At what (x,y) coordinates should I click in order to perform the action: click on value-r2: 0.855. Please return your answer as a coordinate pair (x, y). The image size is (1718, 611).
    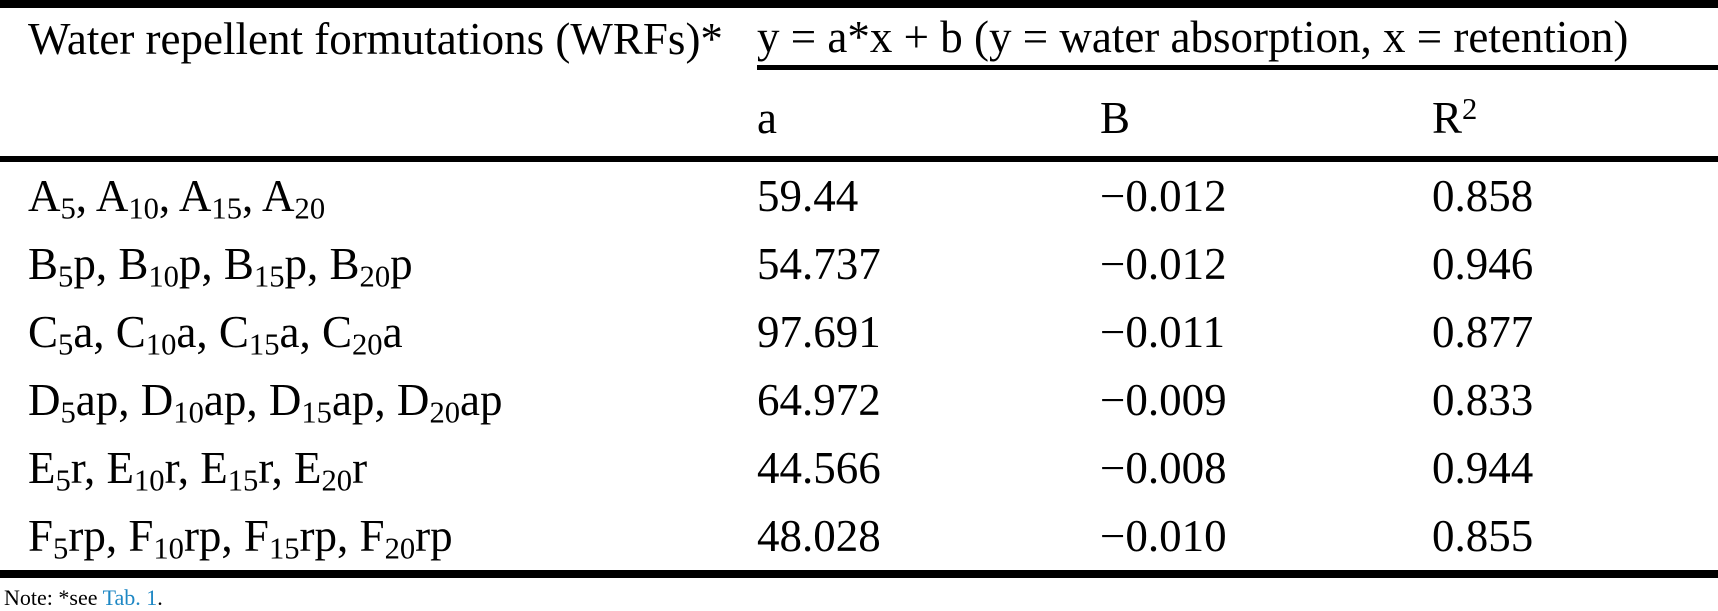
    Looking at the image, I should click on (1560, 540).